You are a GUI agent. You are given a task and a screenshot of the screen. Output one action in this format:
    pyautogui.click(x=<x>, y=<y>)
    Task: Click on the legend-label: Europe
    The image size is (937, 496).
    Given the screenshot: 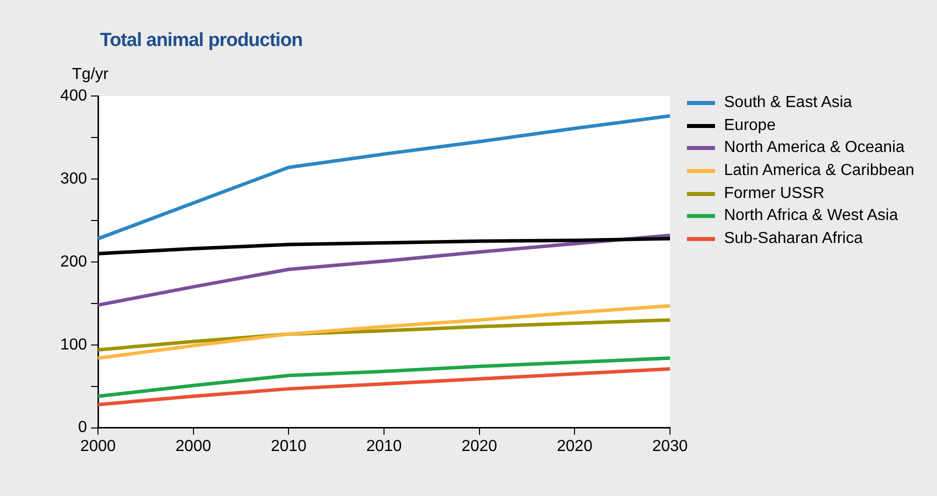 What is the action you would take?
    pyautogui.click(x=750, y=125)
    